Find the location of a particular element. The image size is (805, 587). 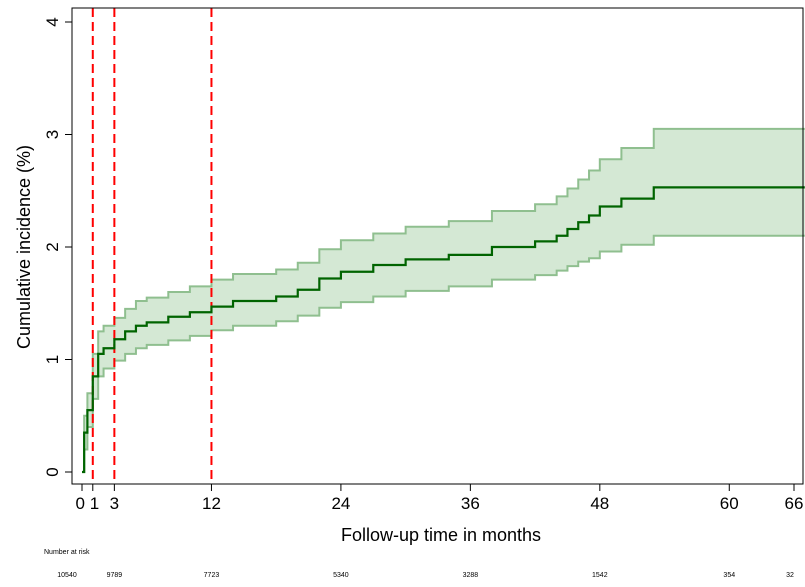

y-tick-label: 1 is located at coordinates (52, 359).